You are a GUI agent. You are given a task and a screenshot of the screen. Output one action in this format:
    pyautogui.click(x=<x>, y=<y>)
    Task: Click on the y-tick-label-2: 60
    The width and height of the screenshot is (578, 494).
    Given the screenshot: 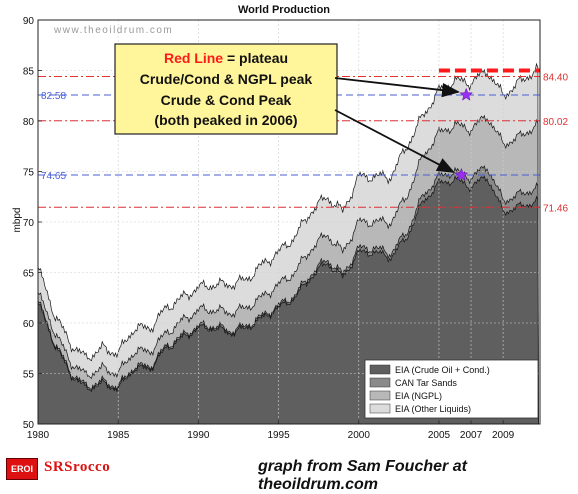 What is the action you would take?
    pyautogui.click(x=29, y=324)
    